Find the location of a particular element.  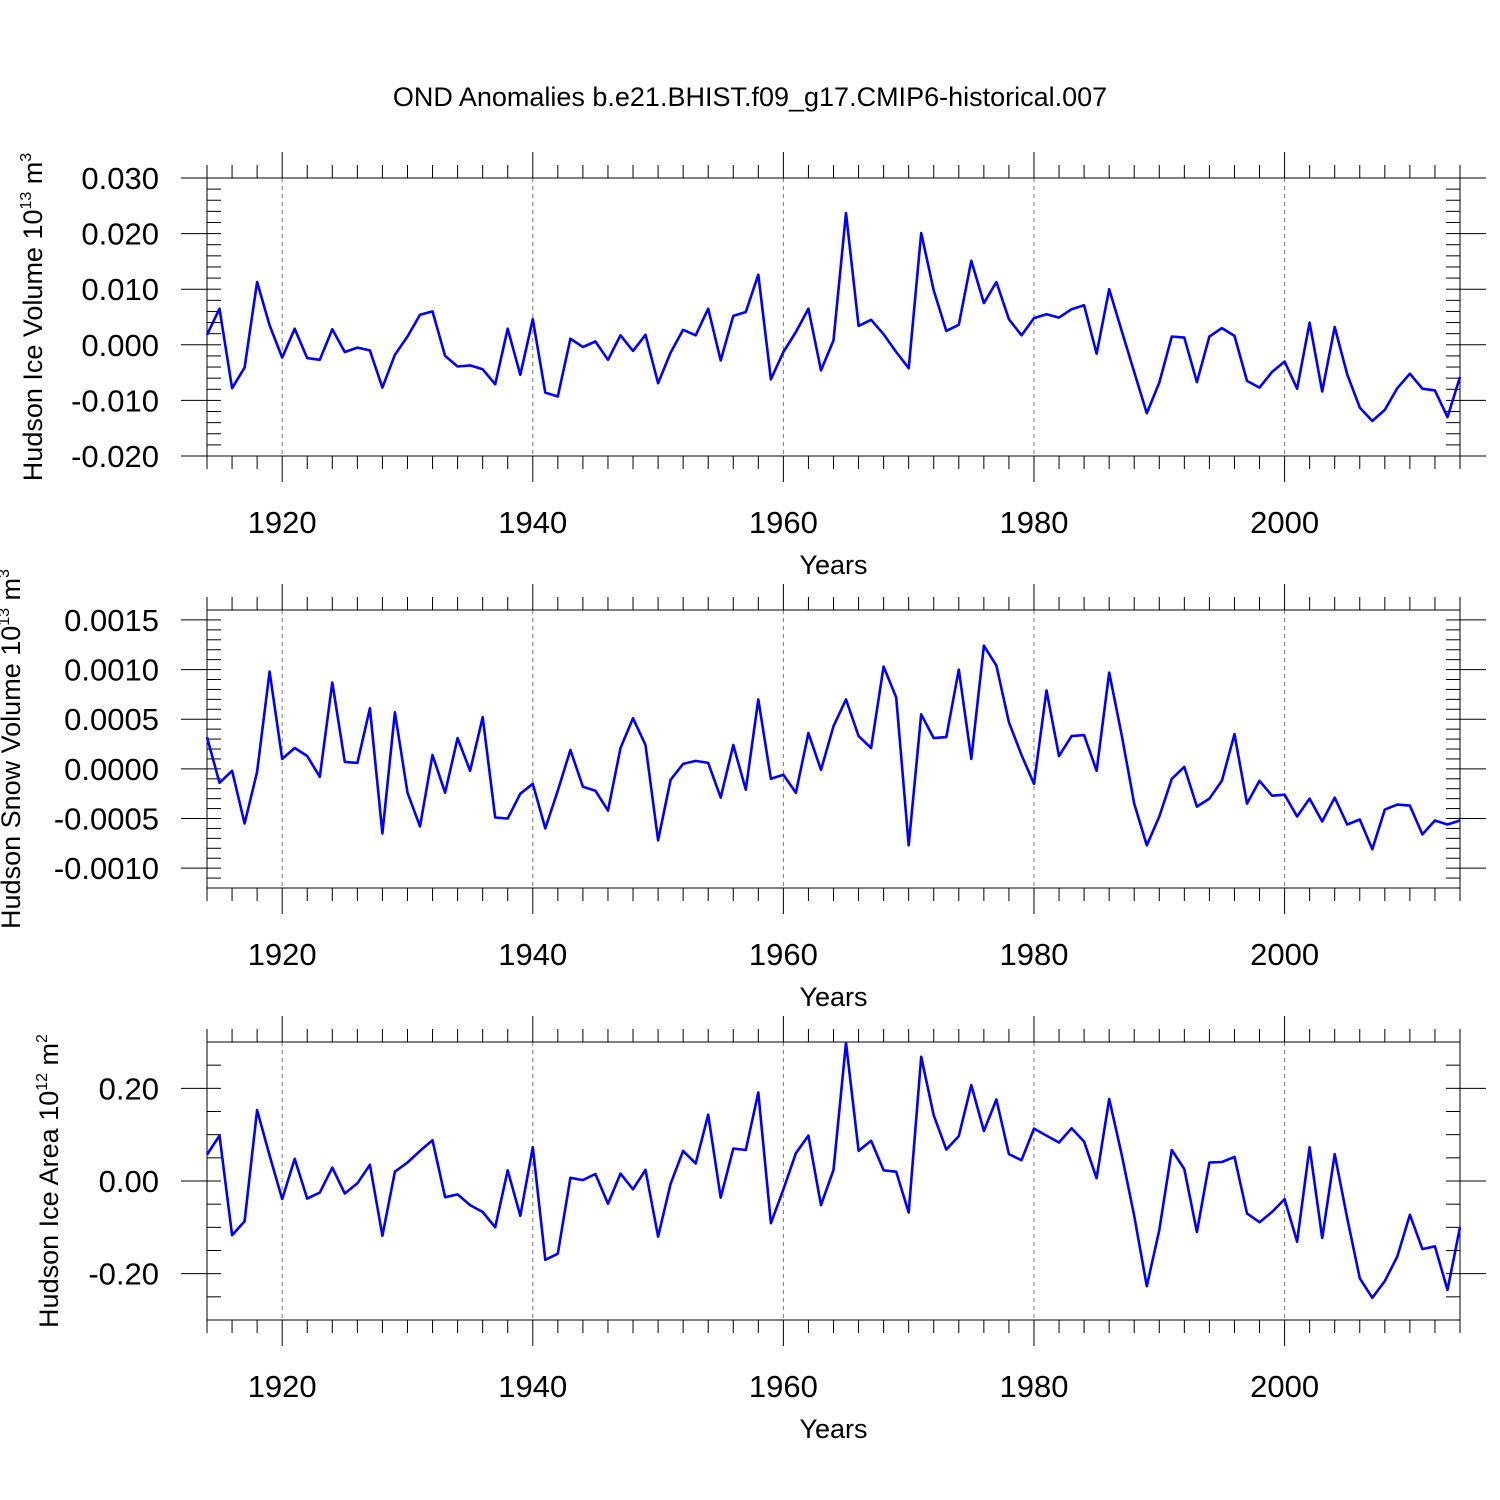

y-tick-label: 0.0015 is located at coordinates (111, 620).